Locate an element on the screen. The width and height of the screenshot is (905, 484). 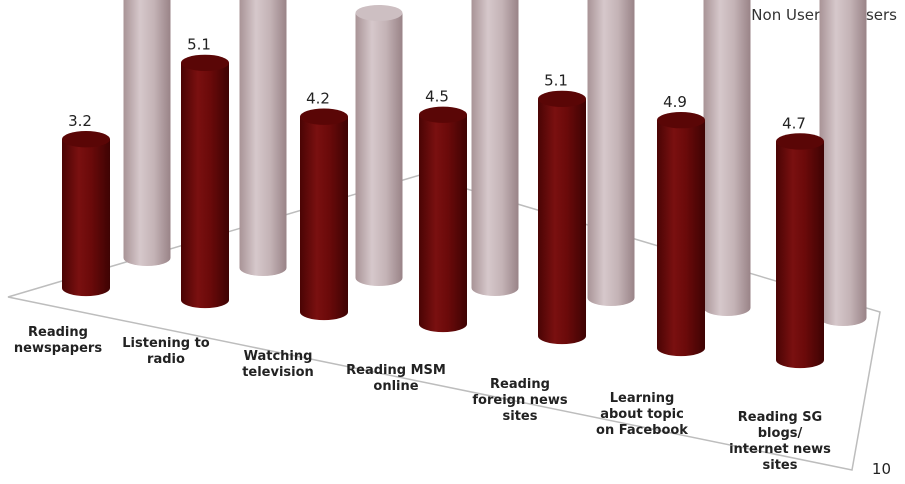
category-label-5: Reading foreign news sites is located at coordinates (519, 400).